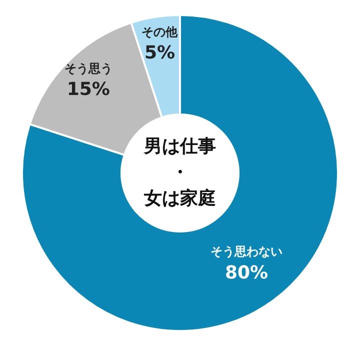  Describe the element at coordinates (88, 69) in the screenshot. I see `slice-label: そう思う` at that location.